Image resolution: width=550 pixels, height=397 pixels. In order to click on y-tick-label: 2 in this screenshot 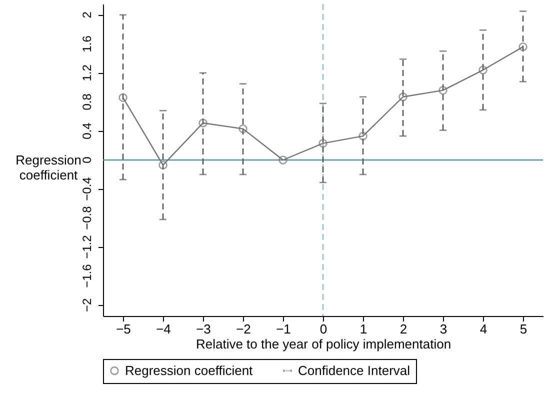, I will do `click(87, 14)`.